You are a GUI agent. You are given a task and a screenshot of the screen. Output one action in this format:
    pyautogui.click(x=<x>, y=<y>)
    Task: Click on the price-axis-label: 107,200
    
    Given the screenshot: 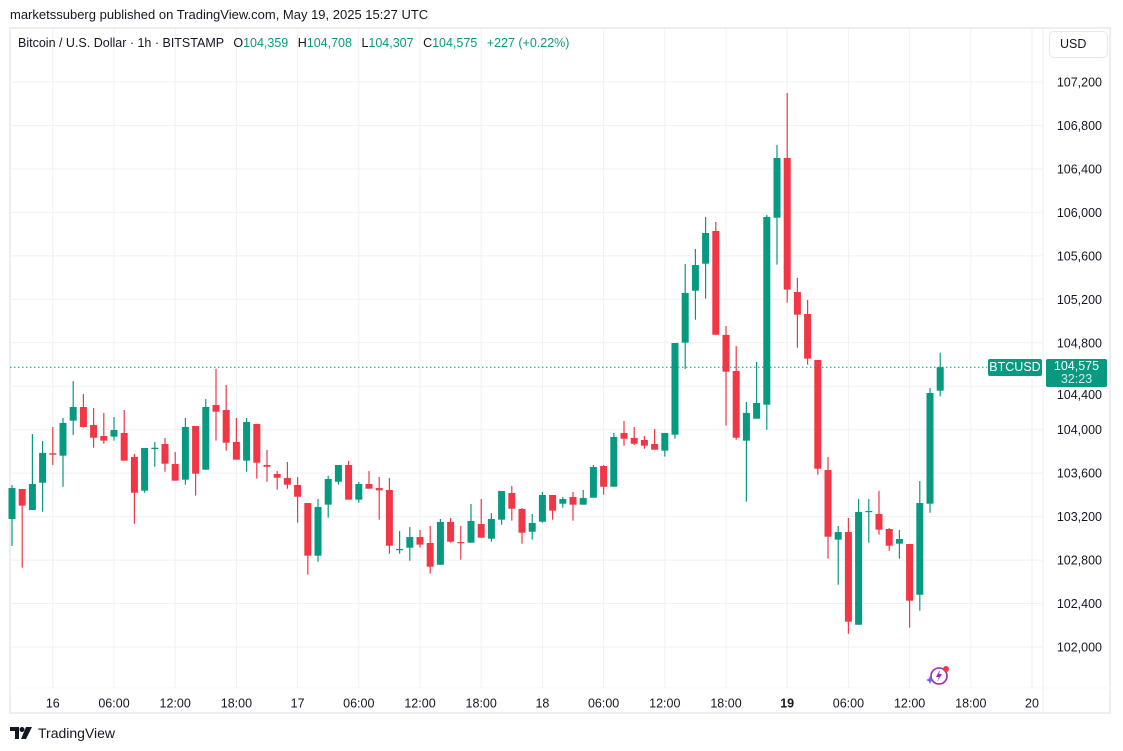 What is the action you would take?
    pyautogui.click(x=1079, y=83)
    